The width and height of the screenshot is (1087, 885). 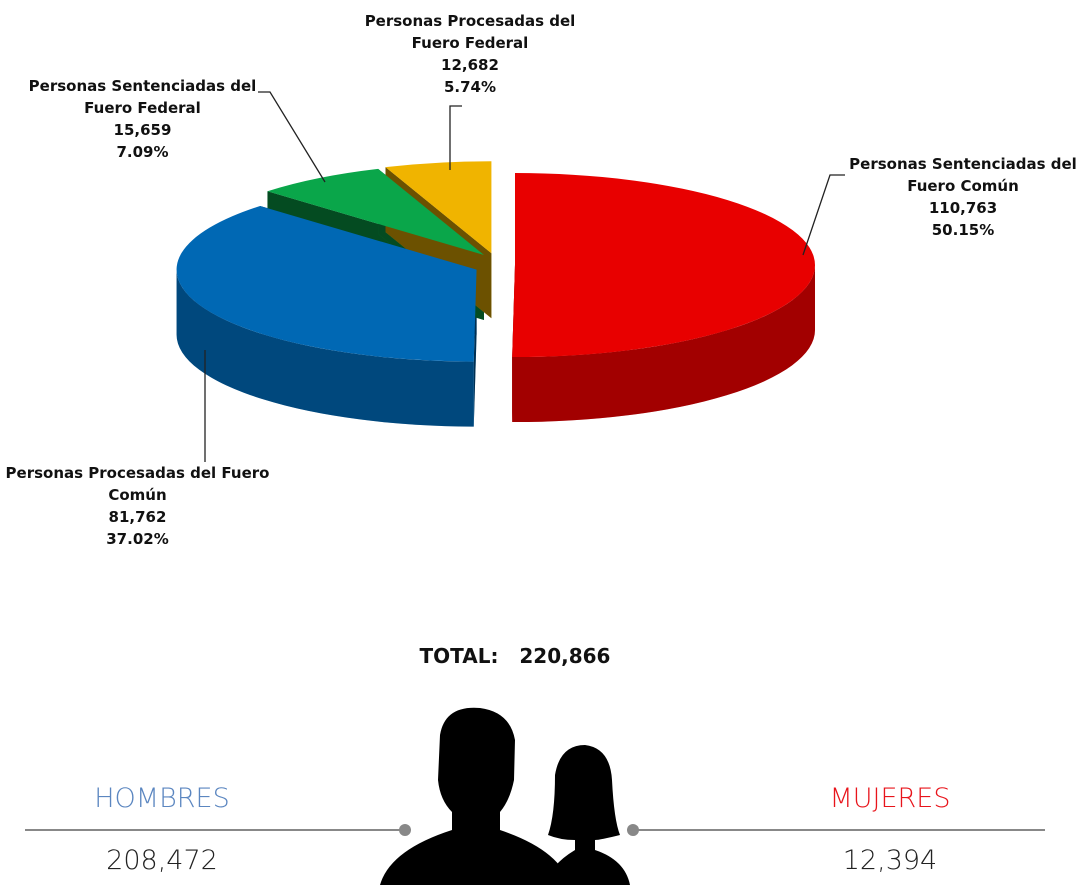 I want to click on value-label: 110,763, so click(x=963, y=208).